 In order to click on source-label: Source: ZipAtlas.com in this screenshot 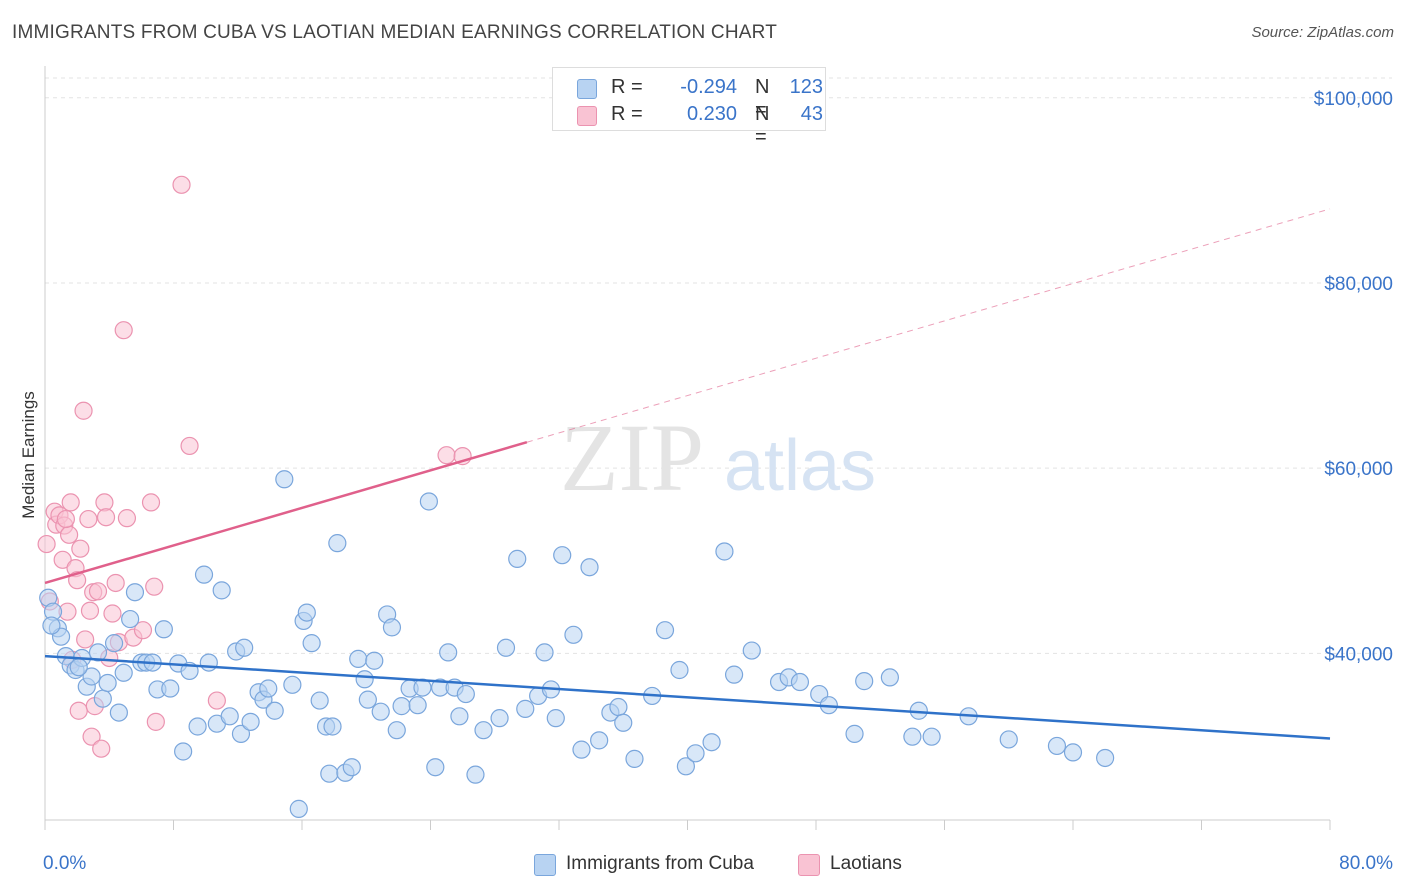, I will do `click(1322, 32)`.